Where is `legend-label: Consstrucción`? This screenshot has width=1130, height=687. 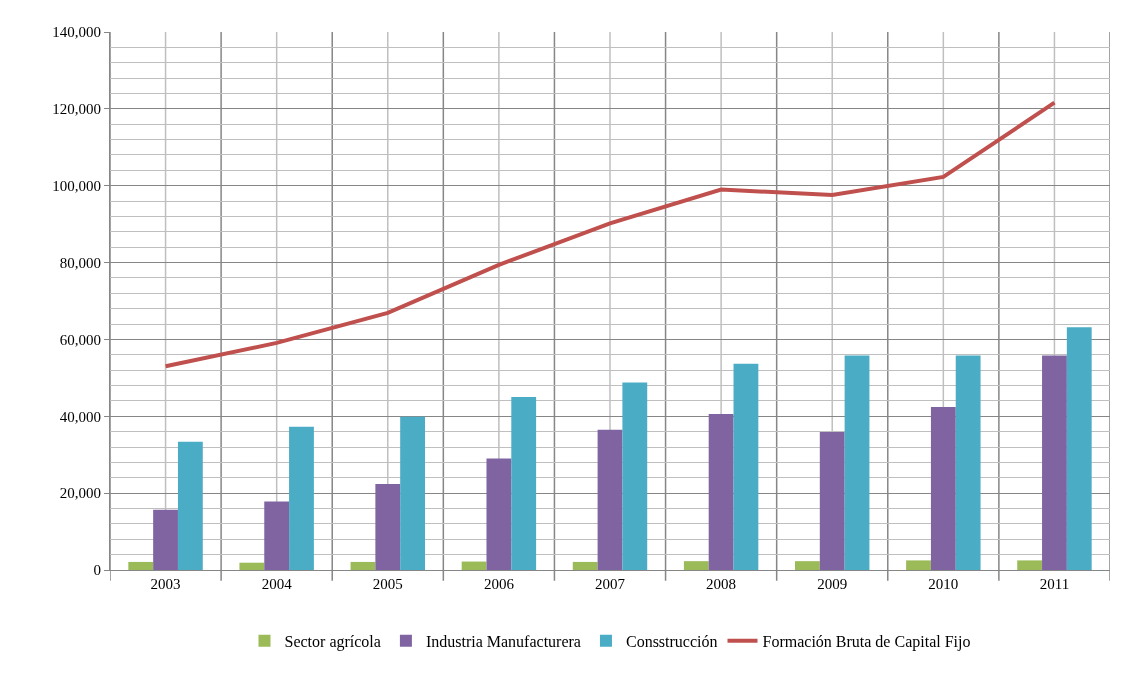 legend-label: Consstrucción is located at coordinates (671, 641).